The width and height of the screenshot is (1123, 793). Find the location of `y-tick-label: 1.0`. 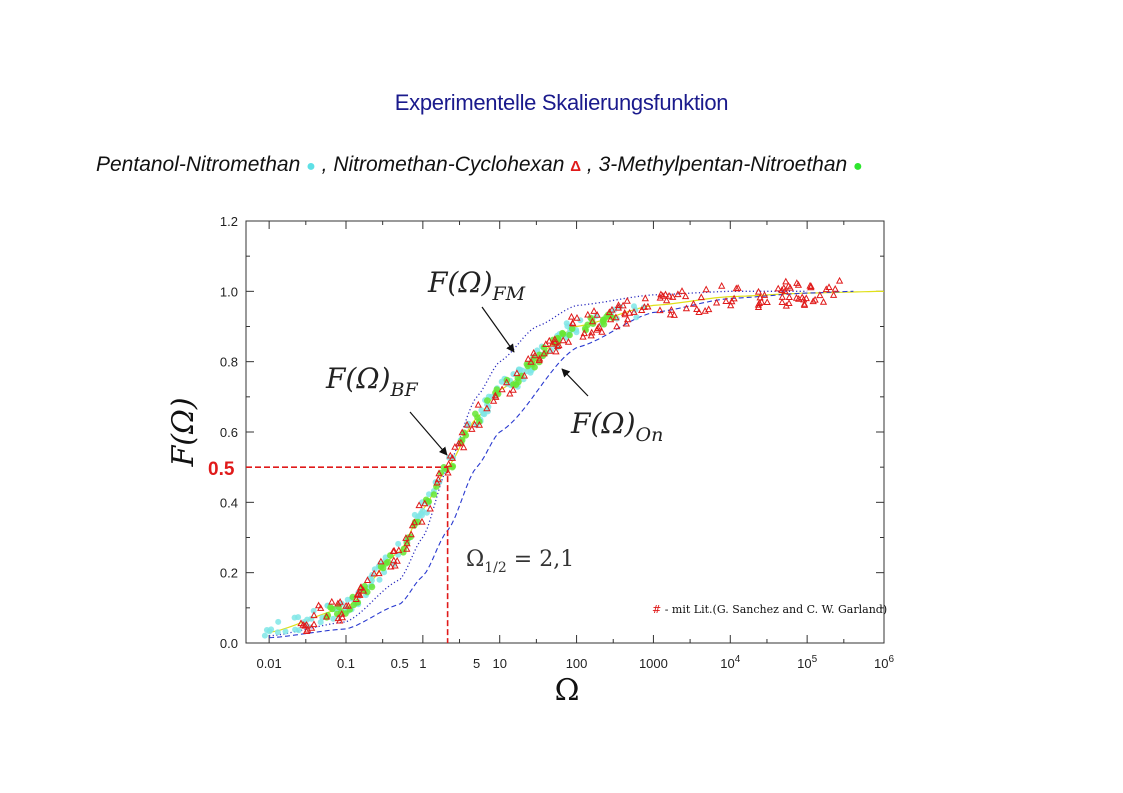

y-tick-label: 1.0 is located at coordinates (229, 291).